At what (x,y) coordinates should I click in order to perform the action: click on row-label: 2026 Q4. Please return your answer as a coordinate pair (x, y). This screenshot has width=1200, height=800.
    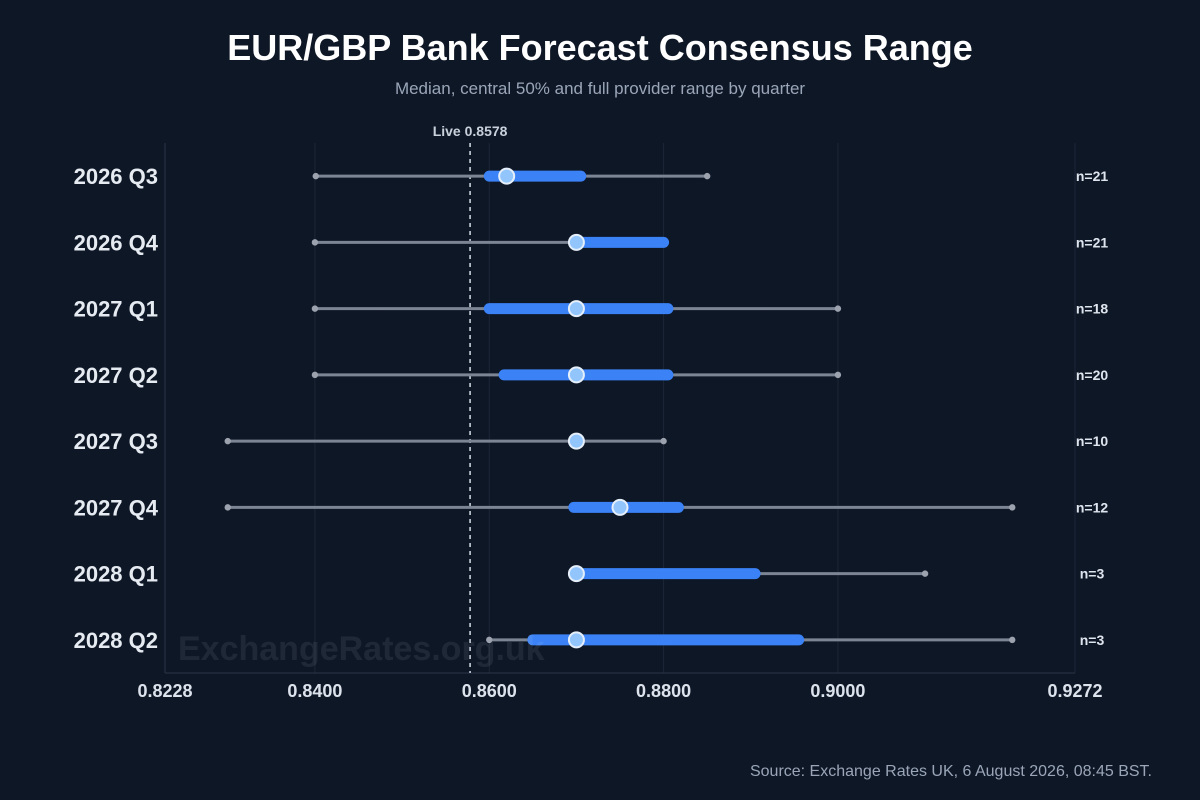
    Looking at the image, I should click on (116, 242).